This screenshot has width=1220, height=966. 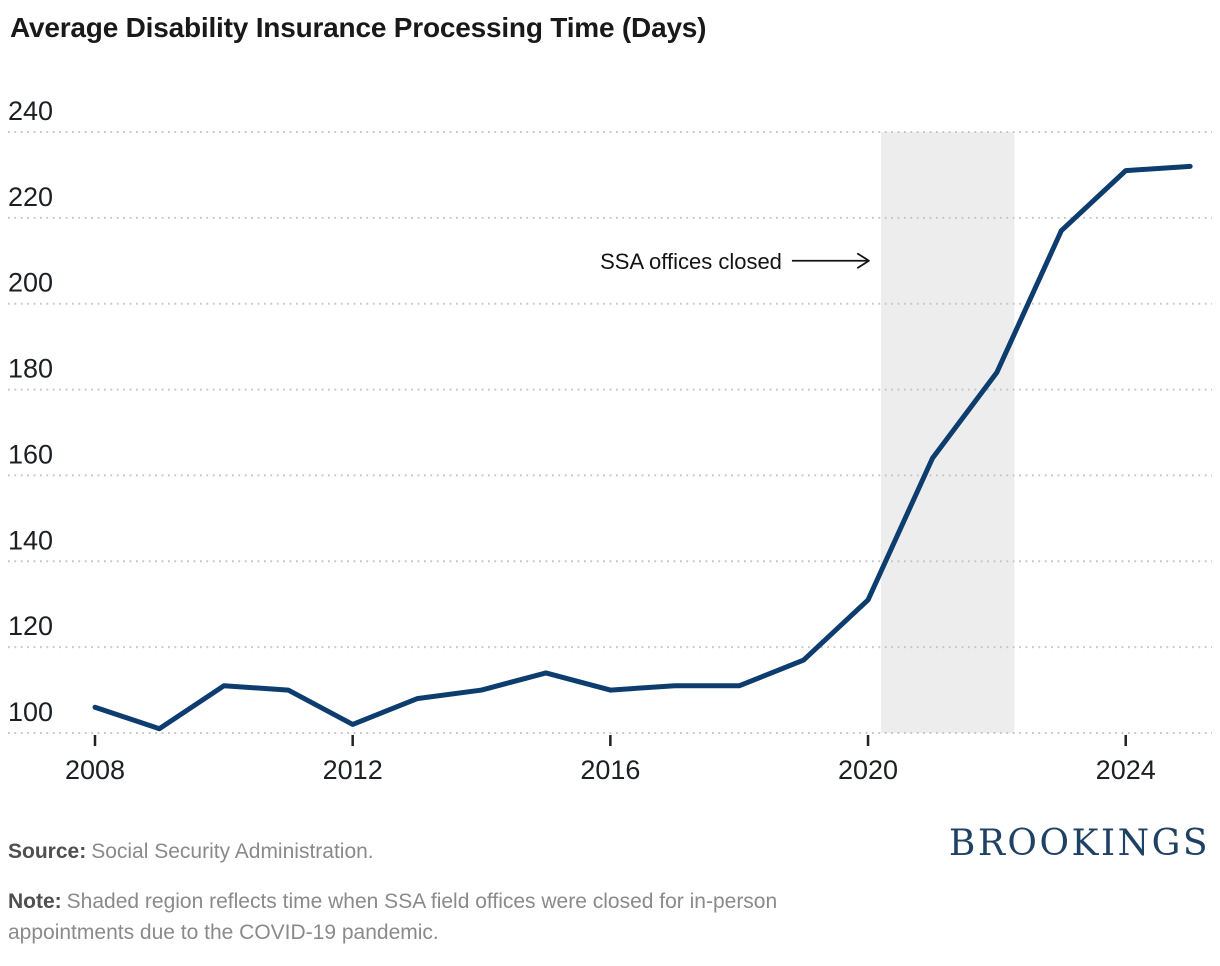 I want to click on brookings-logo: BROOKINGS, so click(x=1079, y=843).